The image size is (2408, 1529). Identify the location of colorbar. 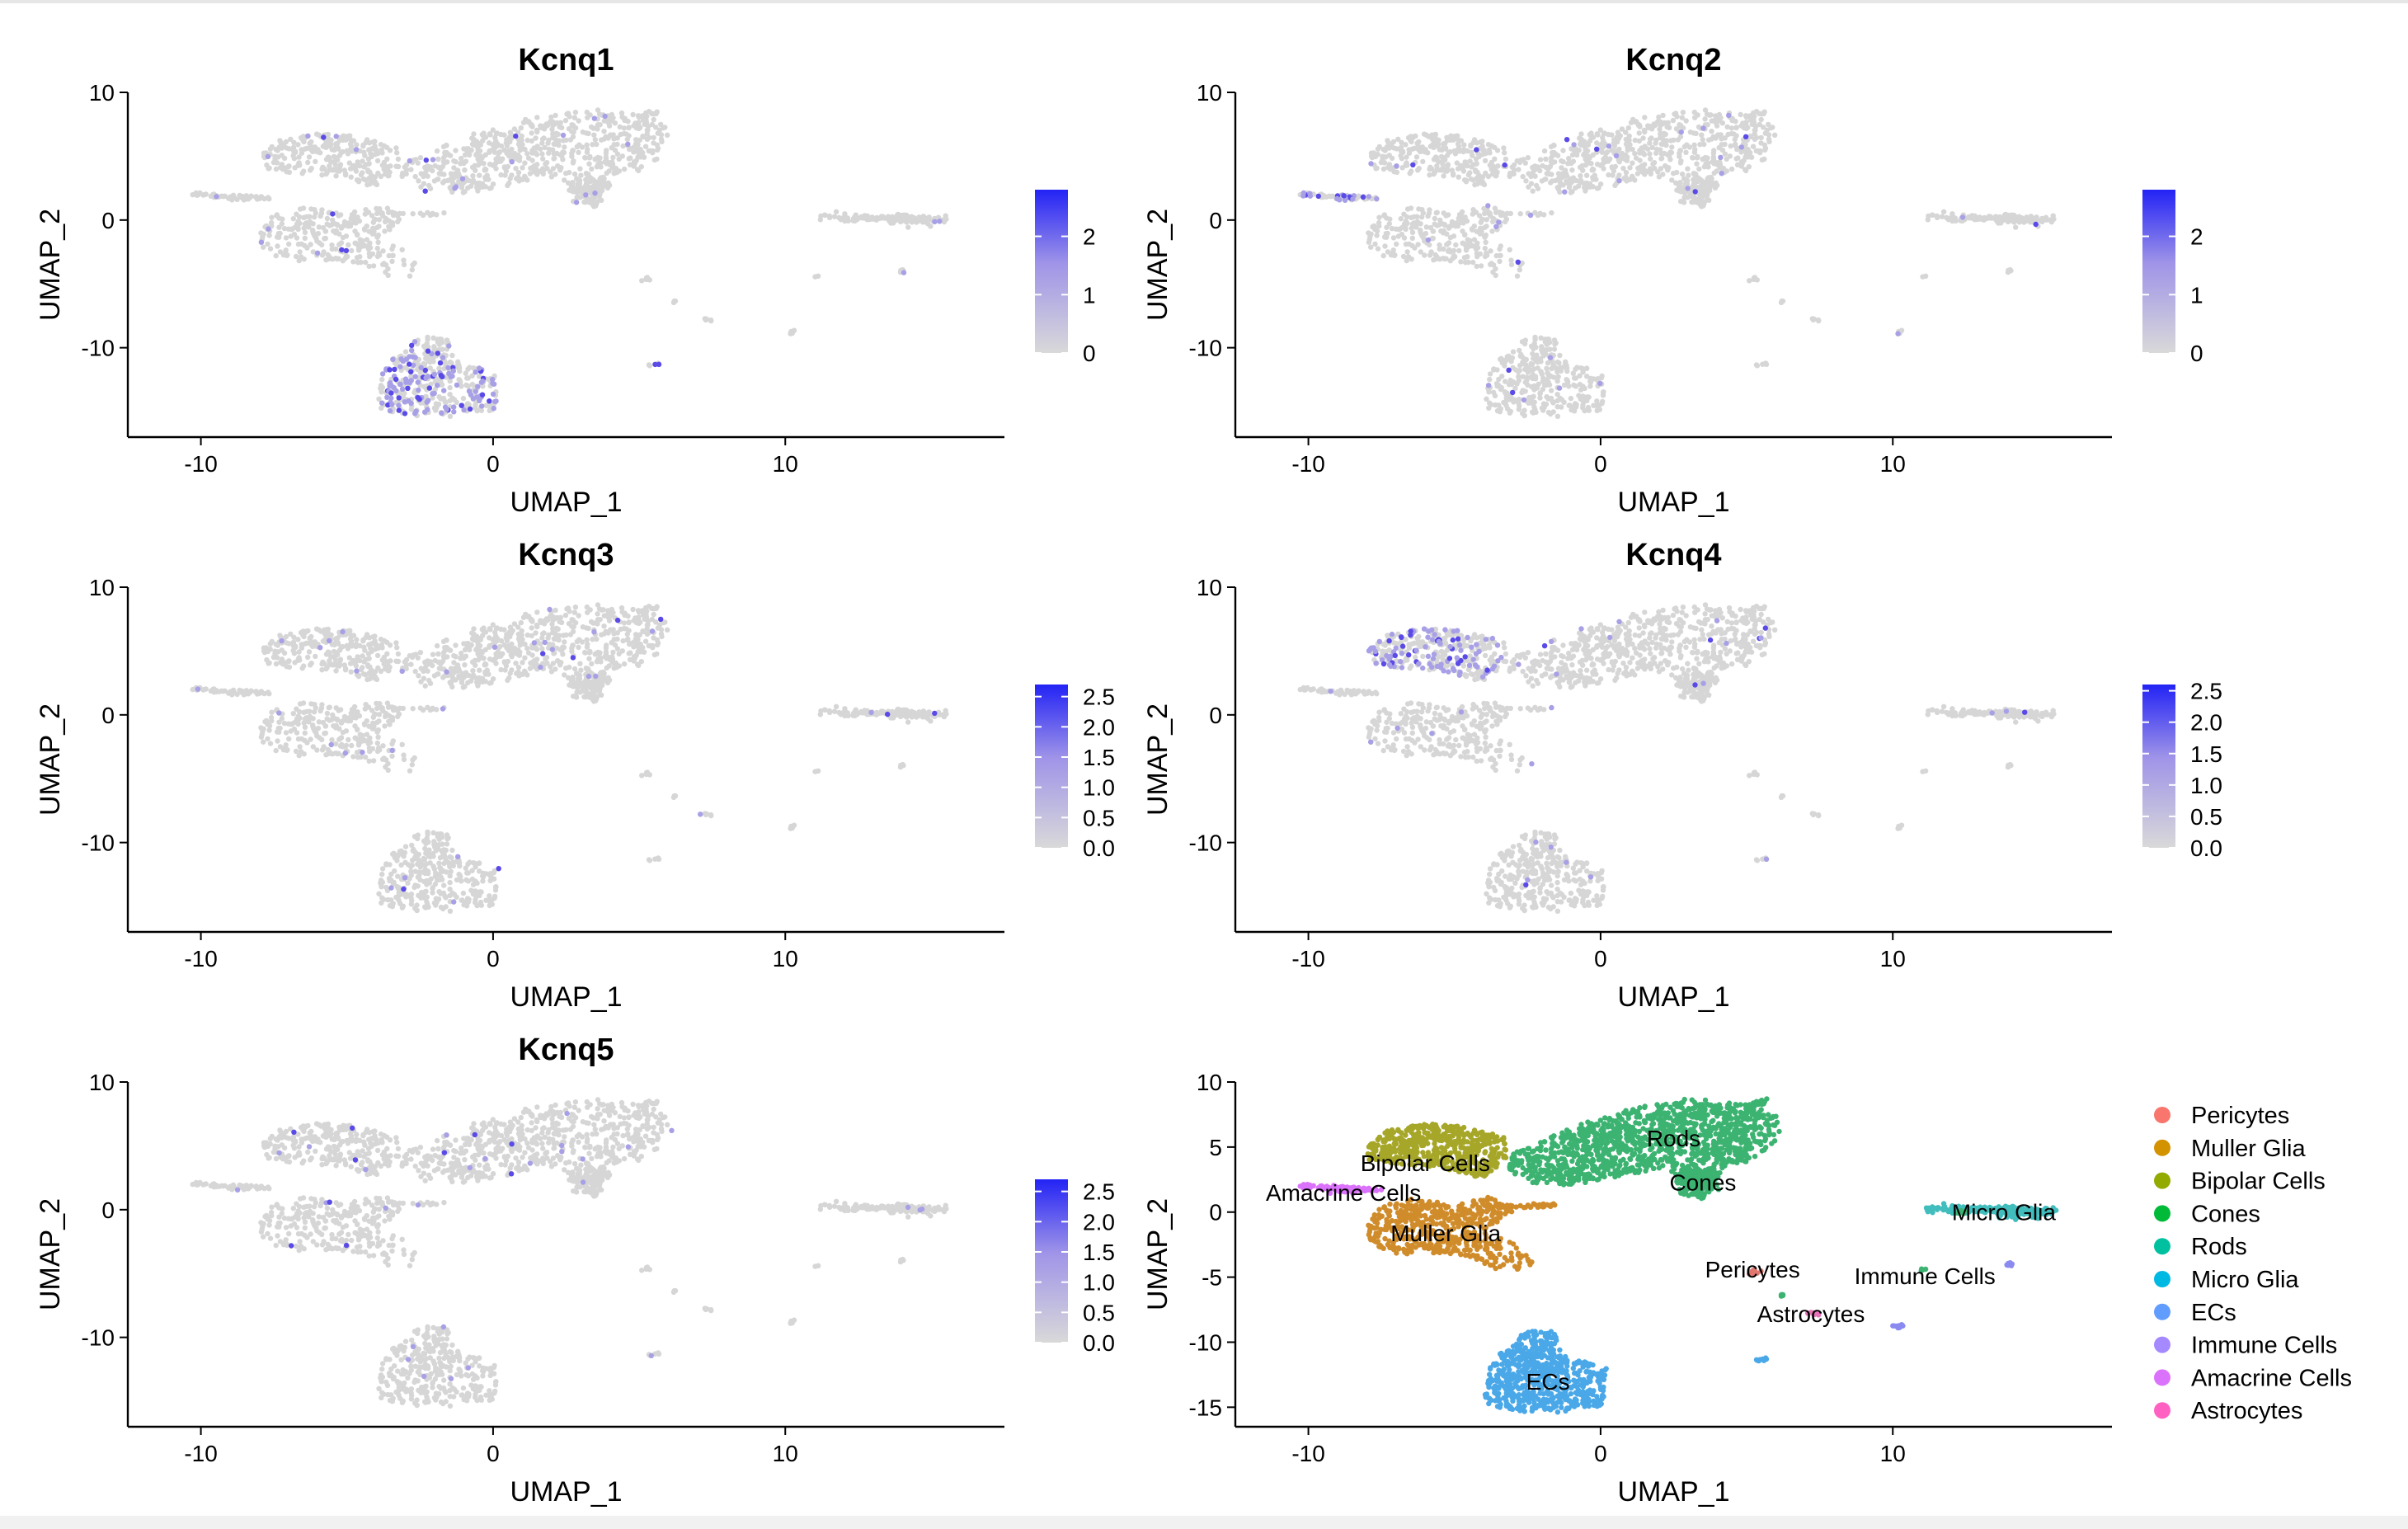
(2159, 271).